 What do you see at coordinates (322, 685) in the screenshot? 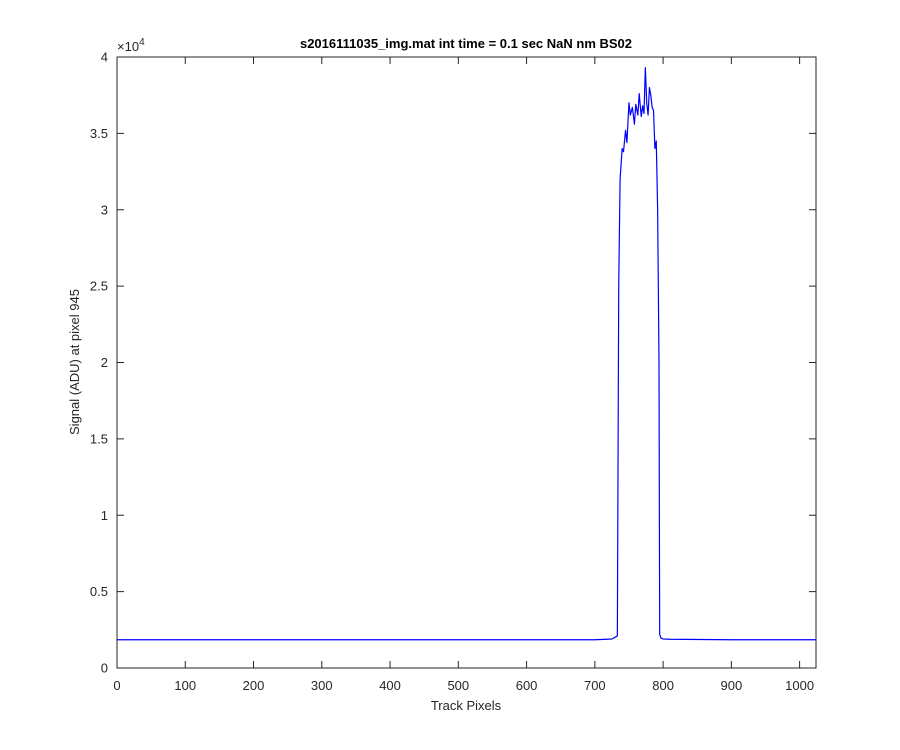
I see `x-tick-label: 300` at bounding box center [322, 685].